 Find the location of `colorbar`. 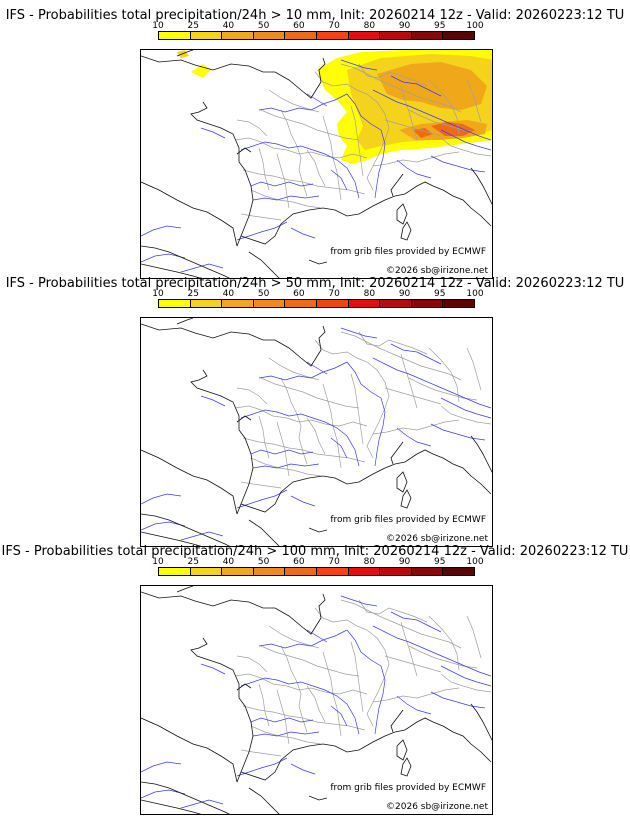

colorbar is located at coordinates (316, 303).